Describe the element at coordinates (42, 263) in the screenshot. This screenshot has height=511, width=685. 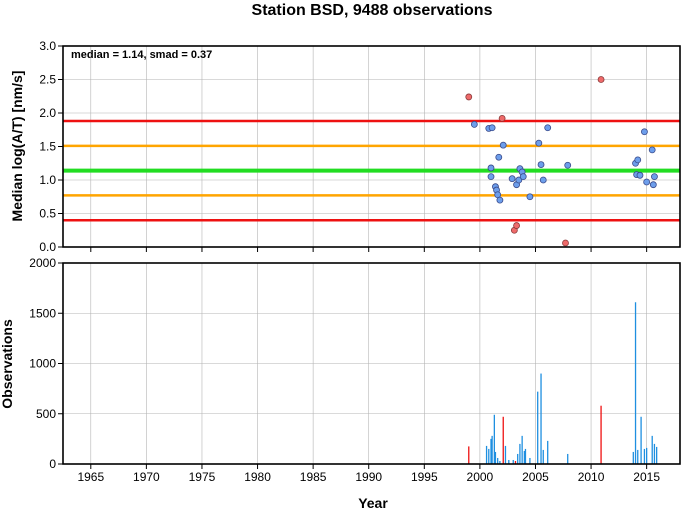
I see `y-tick-label: 2000` at that location.